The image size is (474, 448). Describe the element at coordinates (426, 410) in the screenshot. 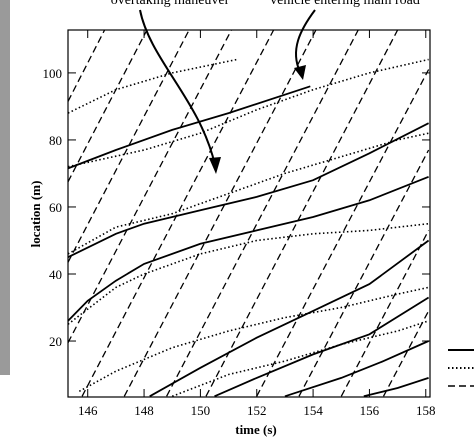

I see `x-tick-label: 158` at that location.